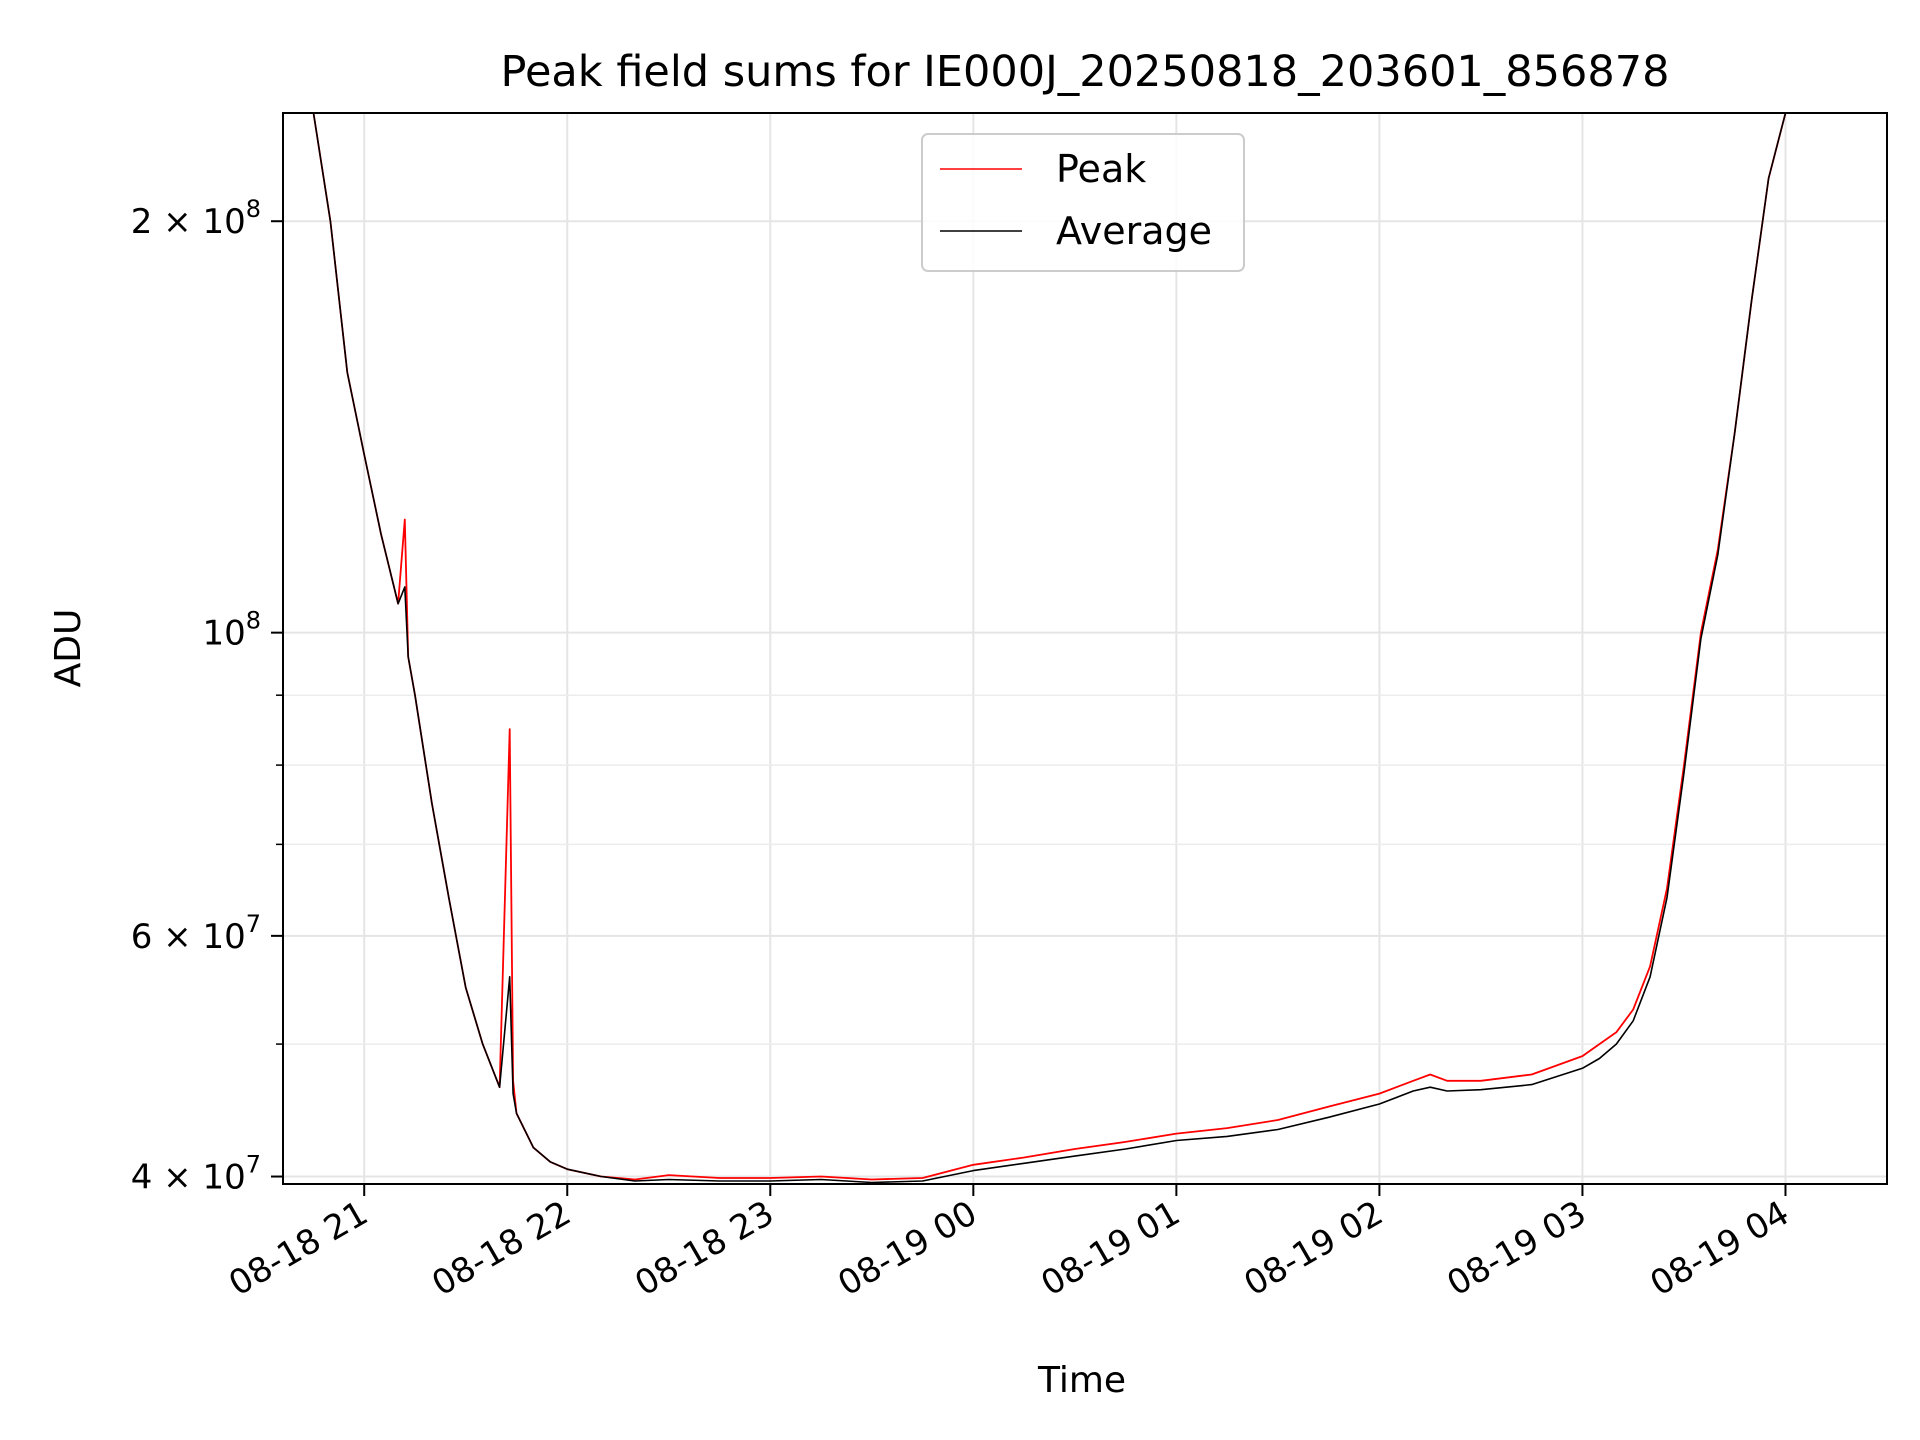  What do you see at coordinates (196, 218) in the screenshot?
I see `y-tick-label: 2 × 108` at bounding box center [196, 218].